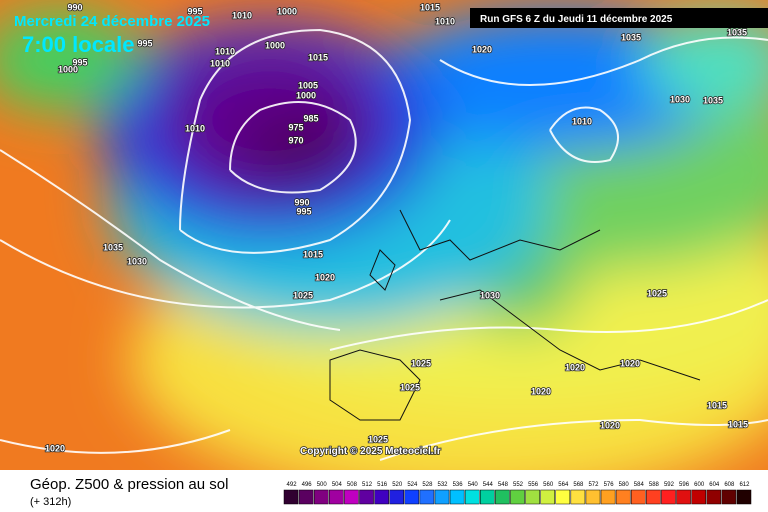  What do you see at coordinates (458, 485) in the screenshot?
I see `scale-label: 536` at bounding box center [458, 485].